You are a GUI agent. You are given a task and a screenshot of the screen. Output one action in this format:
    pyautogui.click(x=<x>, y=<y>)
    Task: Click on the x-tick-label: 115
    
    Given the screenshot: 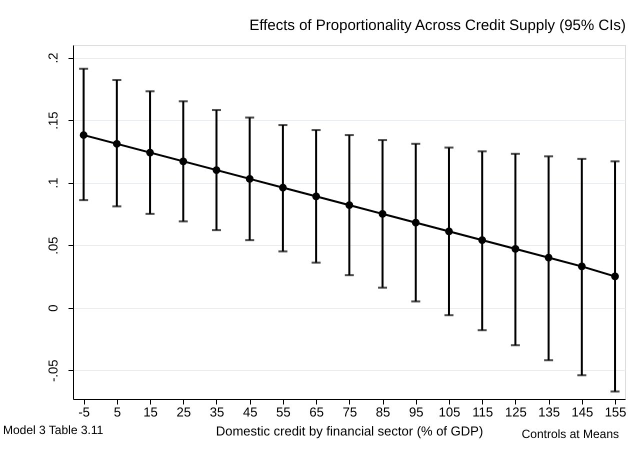 What is the action you would take?
    pyautogui.click(x=483, y=412)
    